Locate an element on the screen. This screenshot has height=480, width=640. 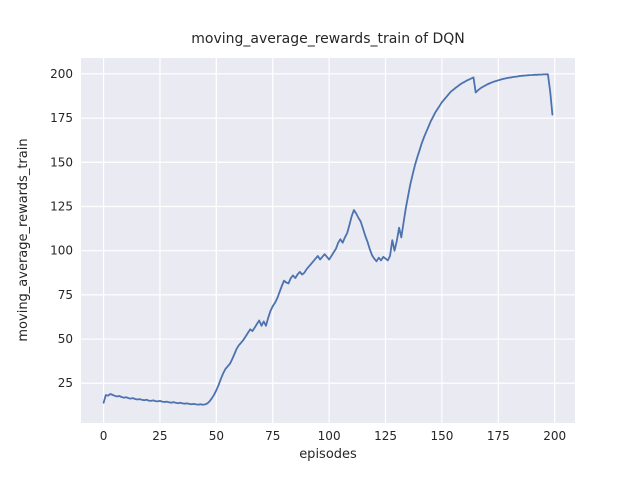
y-tick-label: 75 is located at coordinates (65, 295).